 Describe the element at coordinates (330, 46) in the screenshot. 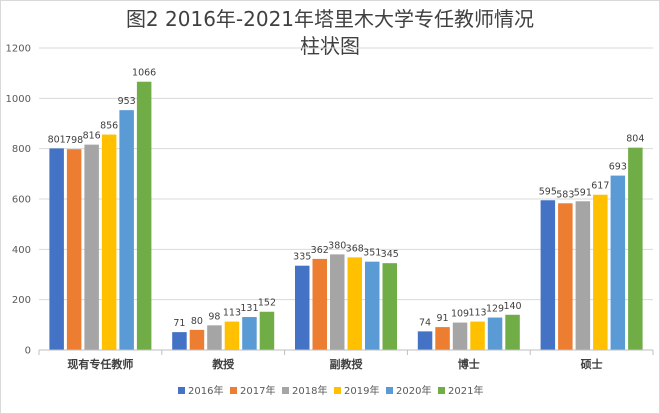

I see `chart-subtitle: 柱状图` at that location.